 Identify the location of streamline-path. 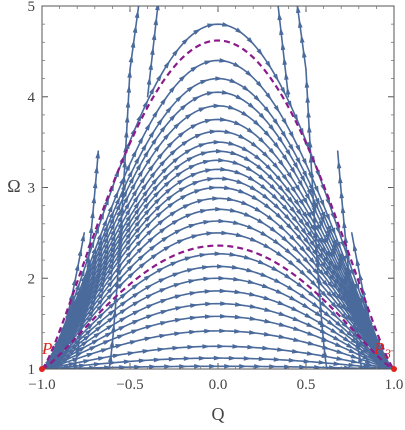
(218, 342).